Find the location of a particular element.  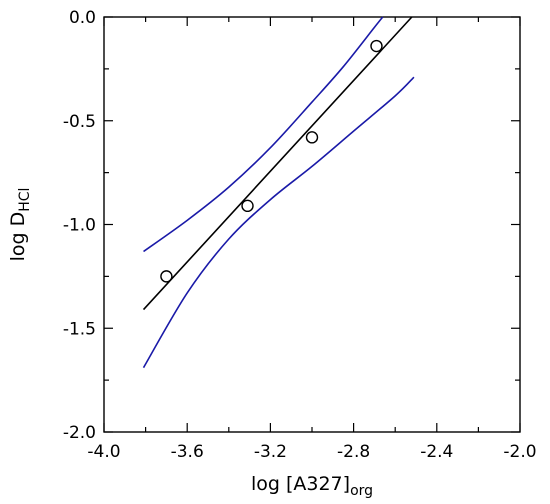

x-tick-label: -2.0 is located at coordinates (519, 452).